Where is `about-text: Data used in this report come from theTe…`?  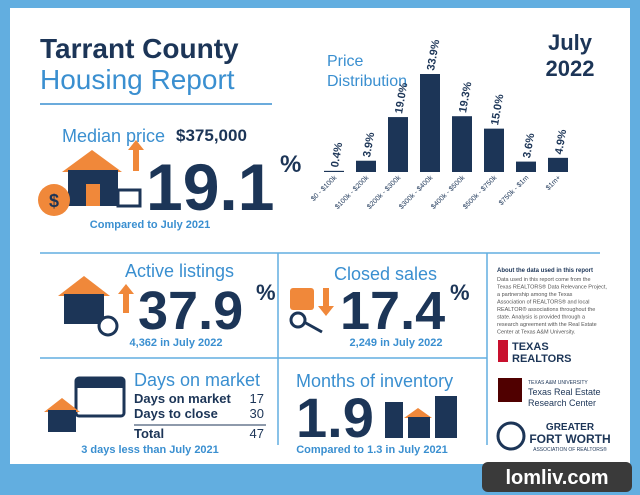
about-text: Data used in this report come from theTe… is located at coordinates (552, 306).